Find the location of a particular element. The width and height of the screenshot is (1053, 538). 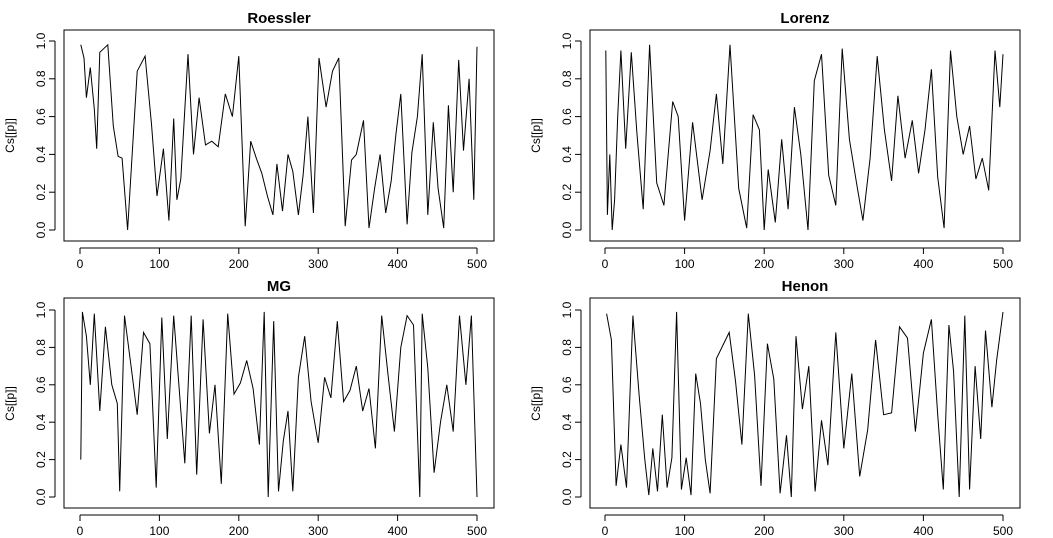

chart-title: MG is located at coordinates (279, 286).